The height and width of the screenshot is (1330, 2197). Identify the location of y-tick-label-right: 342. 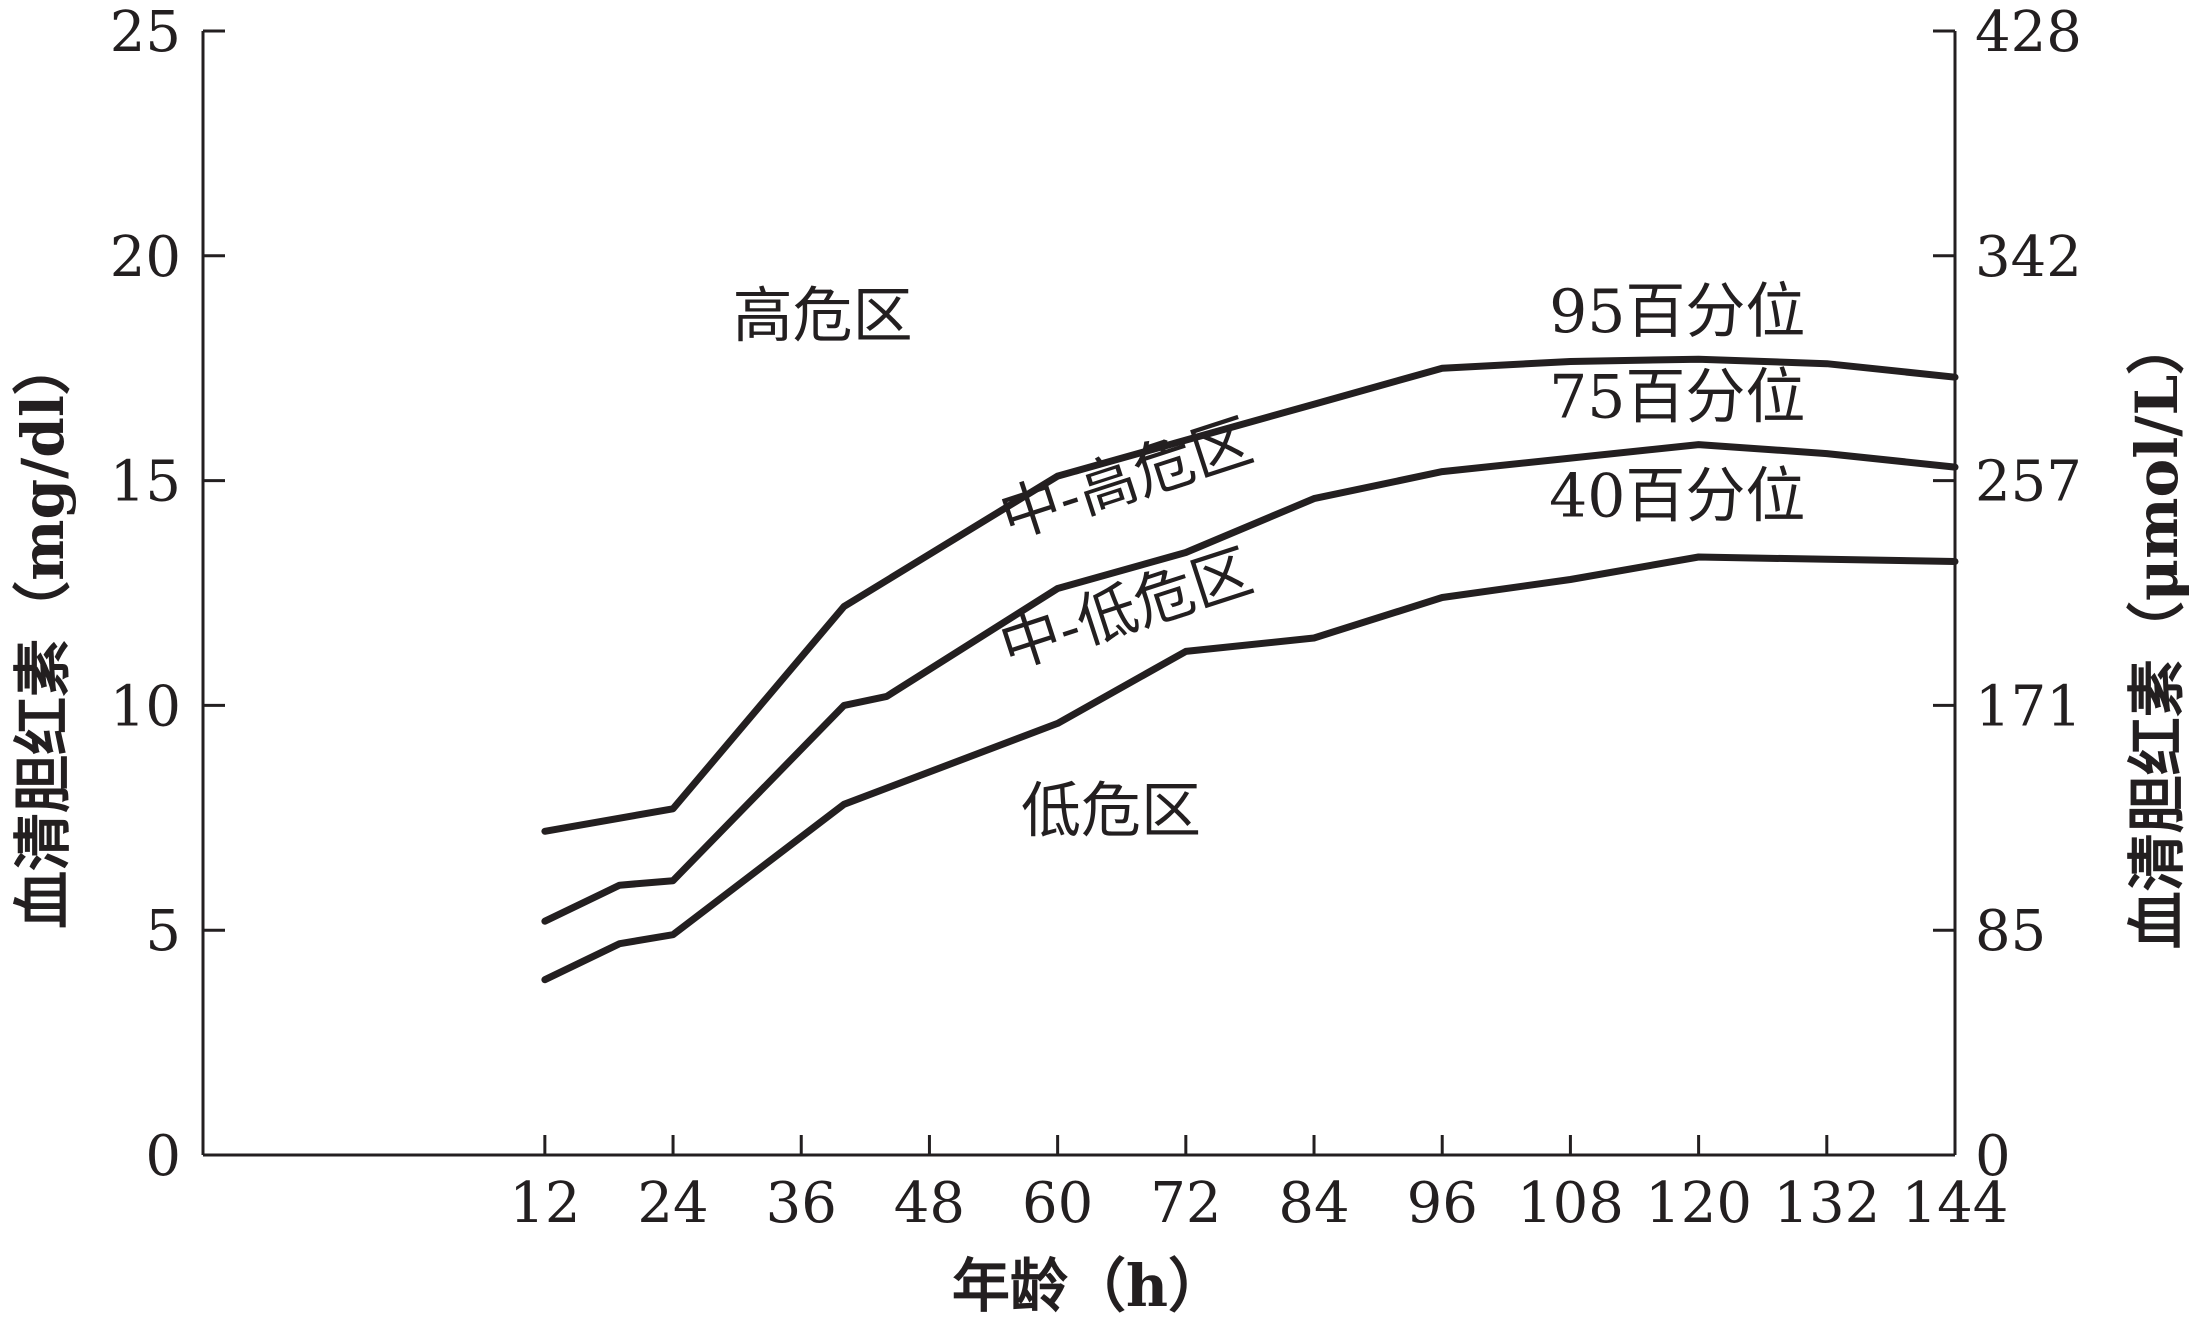
(2028, 257).